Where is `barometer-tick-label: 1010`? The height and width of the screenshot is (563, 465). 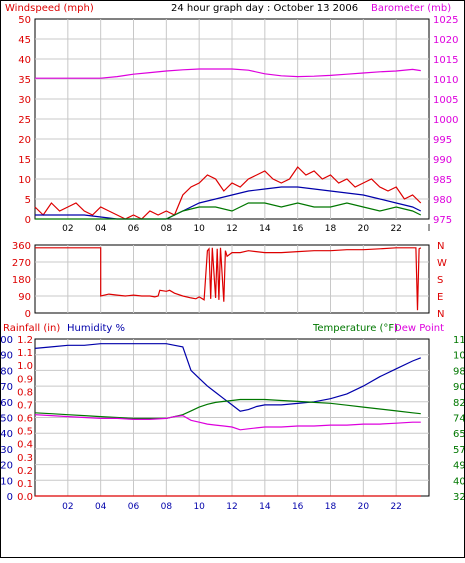
barometer-tick-label: 1010 is located at coordinates (445, 80).